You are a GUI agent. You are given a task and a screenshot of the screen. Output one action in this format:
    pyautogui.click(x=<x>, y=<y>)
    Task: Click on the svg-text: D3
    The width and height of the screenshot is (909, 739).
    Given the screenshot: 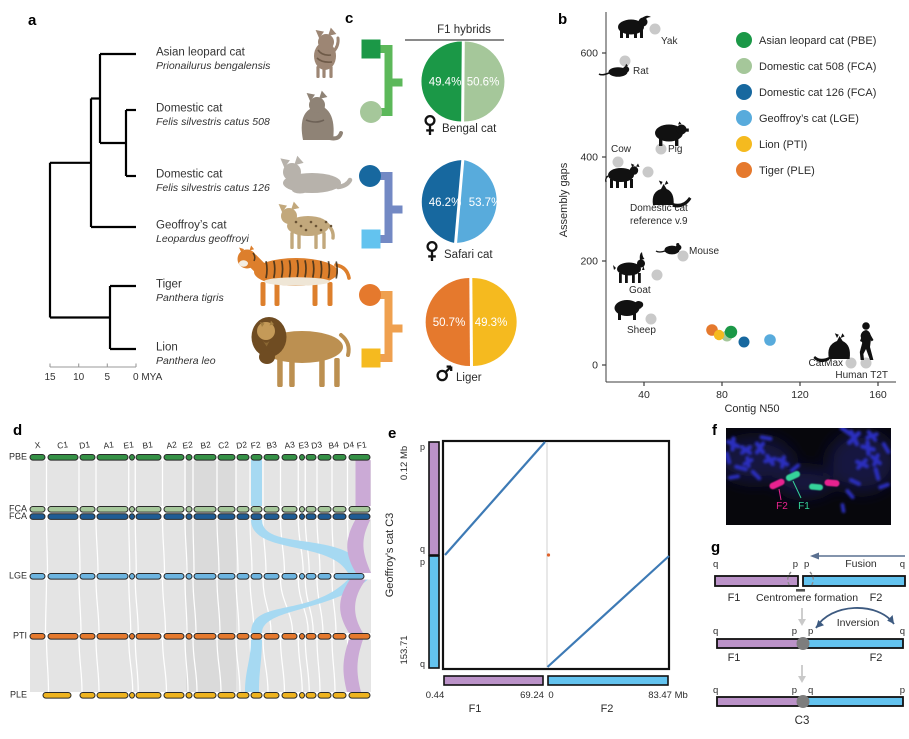 What is the action you would take?
    pyautogui.click(x=317, y=444)
    